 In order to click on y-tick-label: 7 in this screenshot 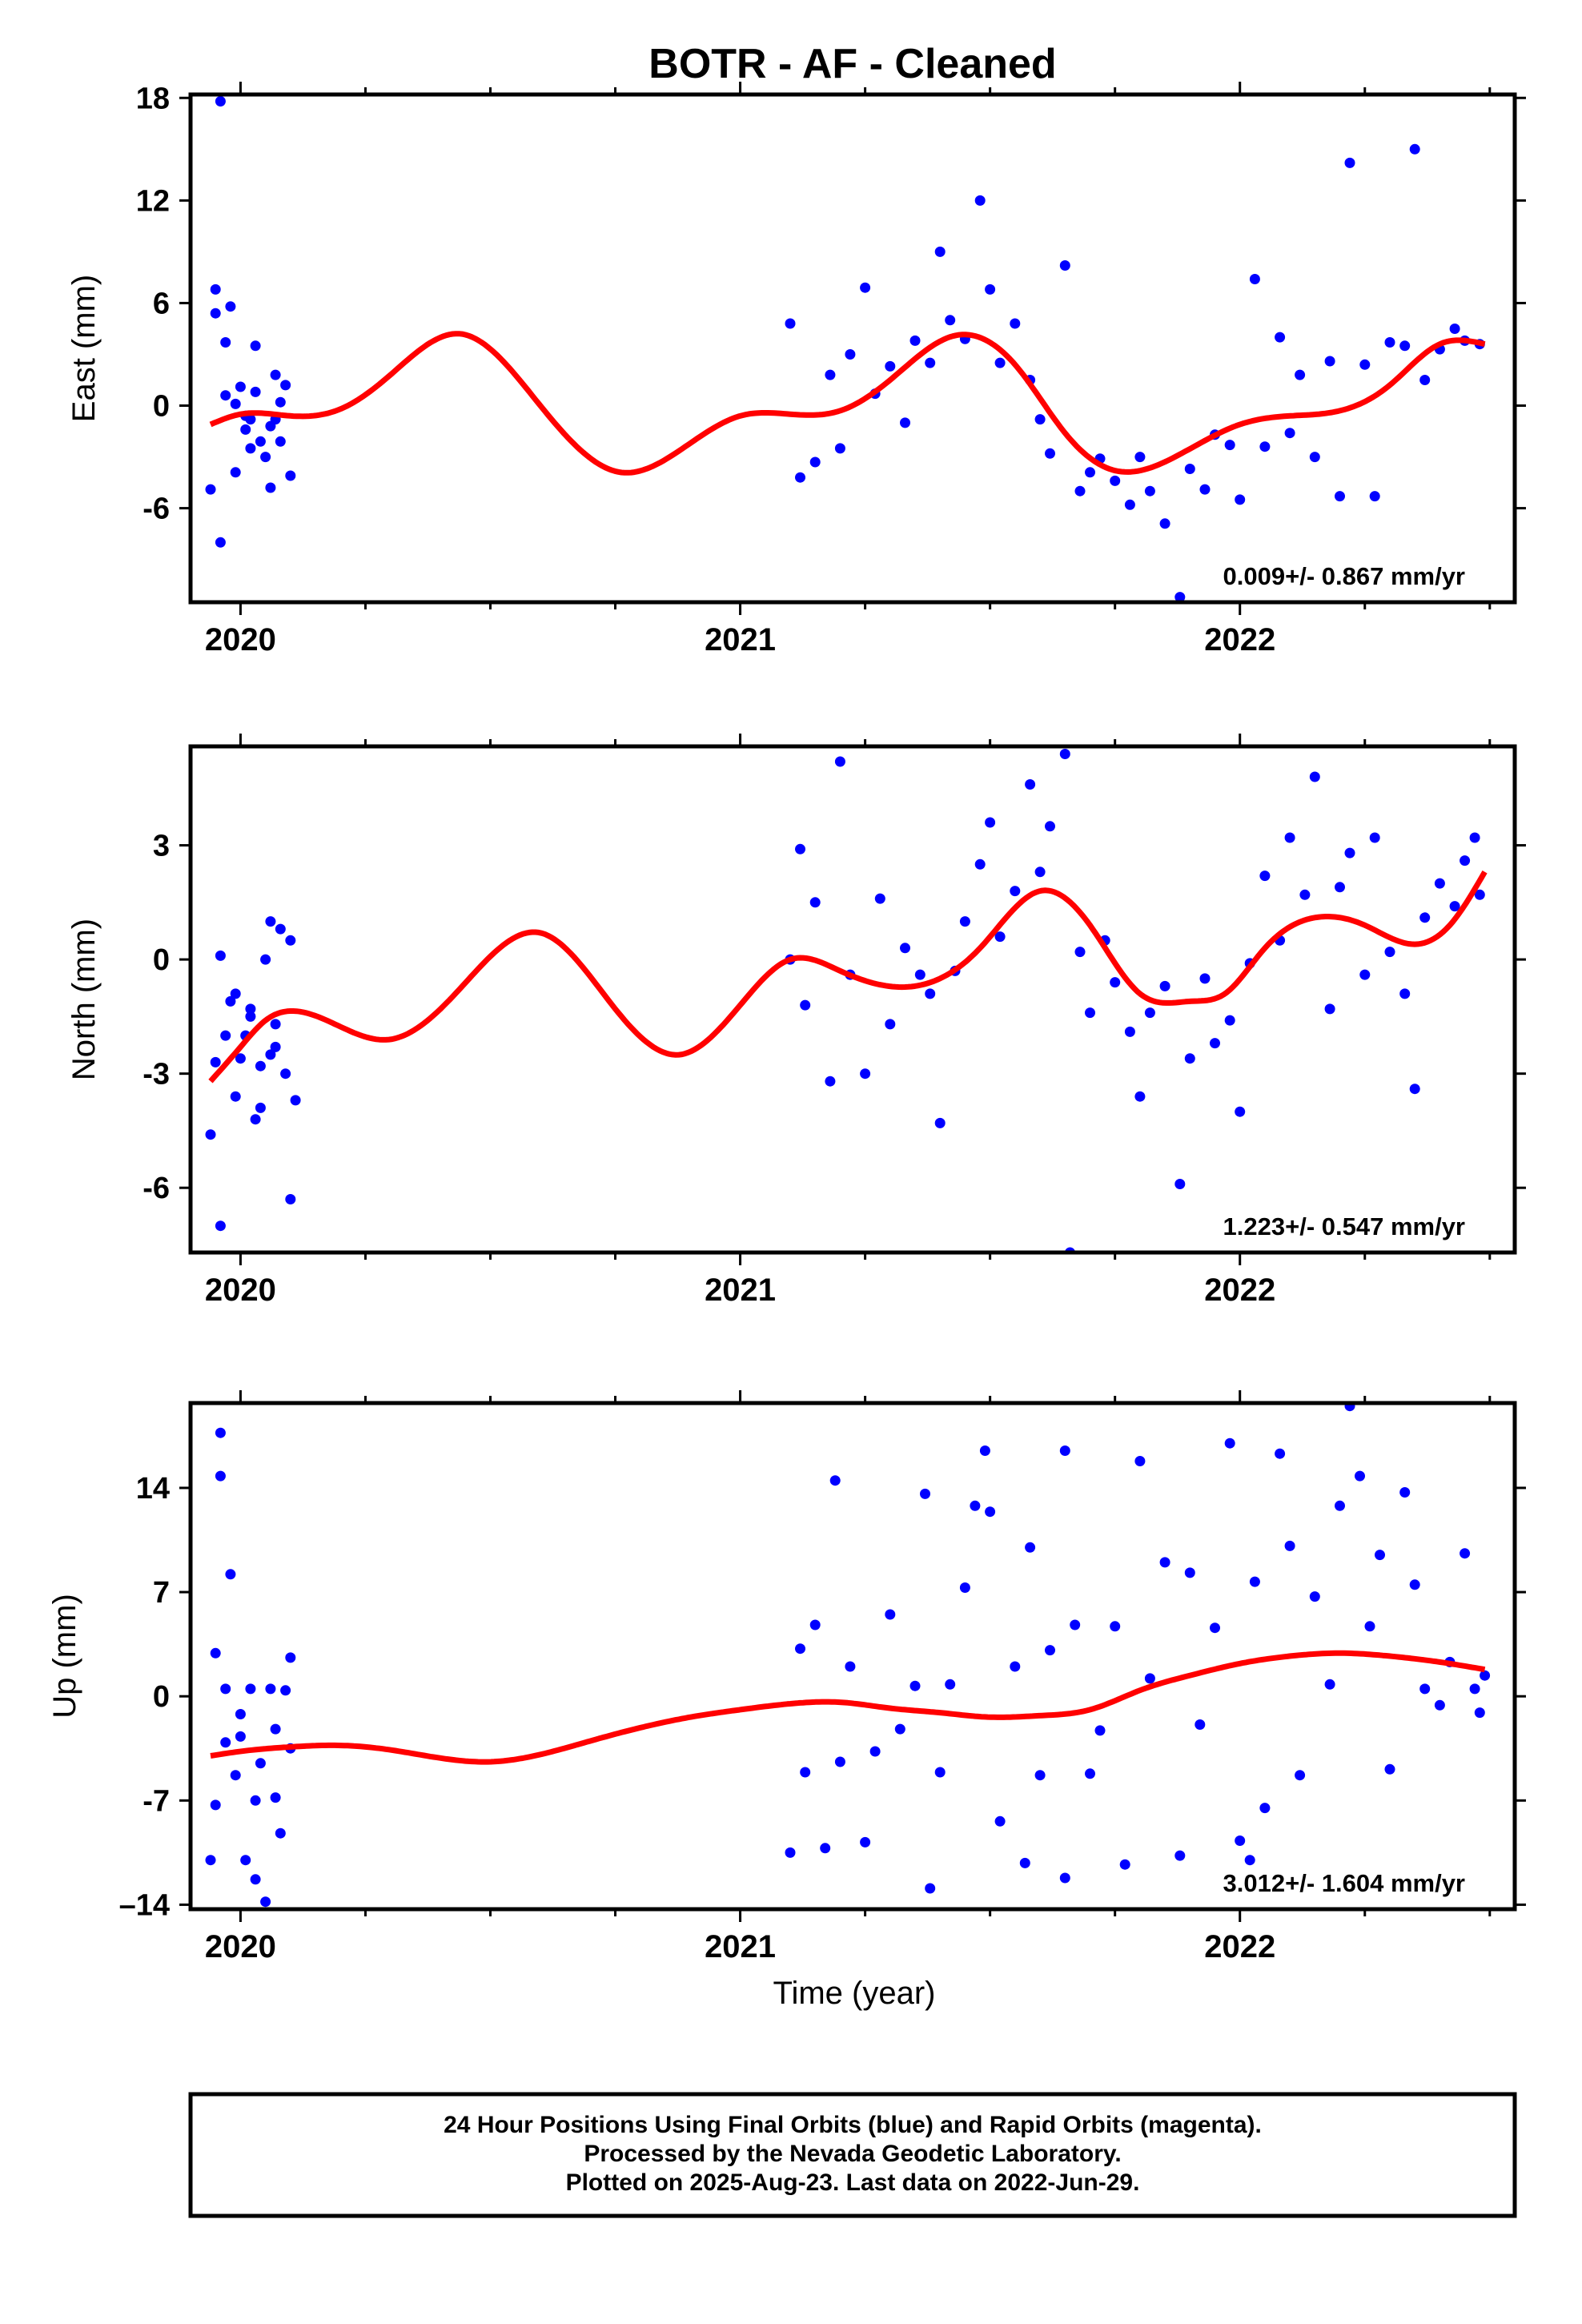, I will do `click(161, 1593)`.